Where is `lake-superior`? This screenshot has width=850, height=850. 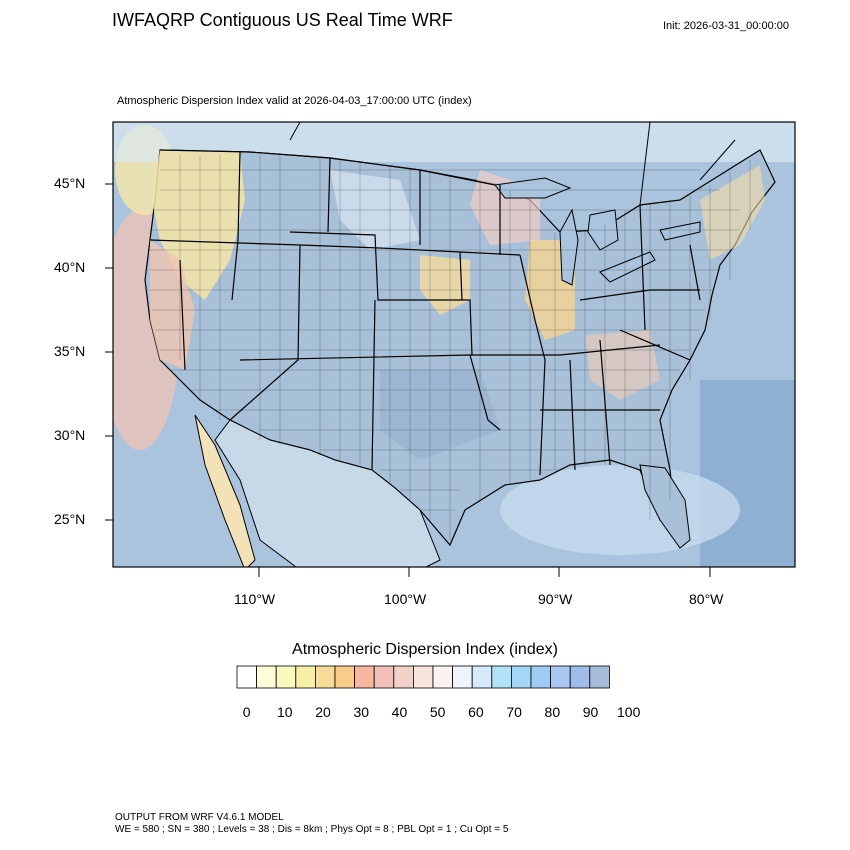
lake-superior is located at coordinates (533, 188).